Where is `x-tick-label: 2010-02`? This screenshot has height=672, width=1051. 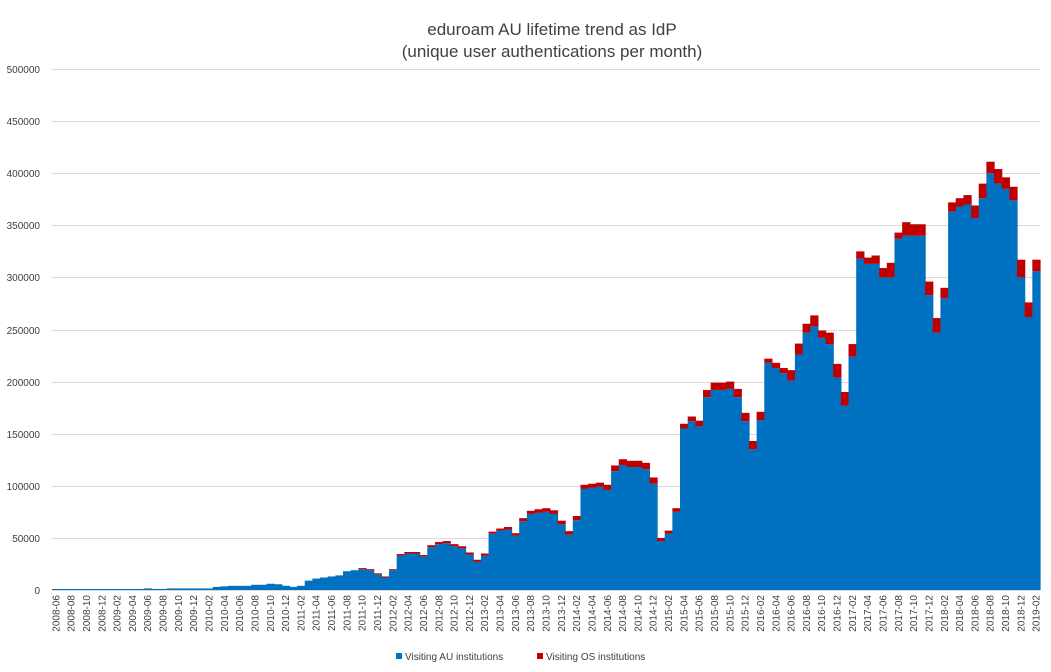 x-tick-label: 2010-02 is located at coordinates (210, 613).